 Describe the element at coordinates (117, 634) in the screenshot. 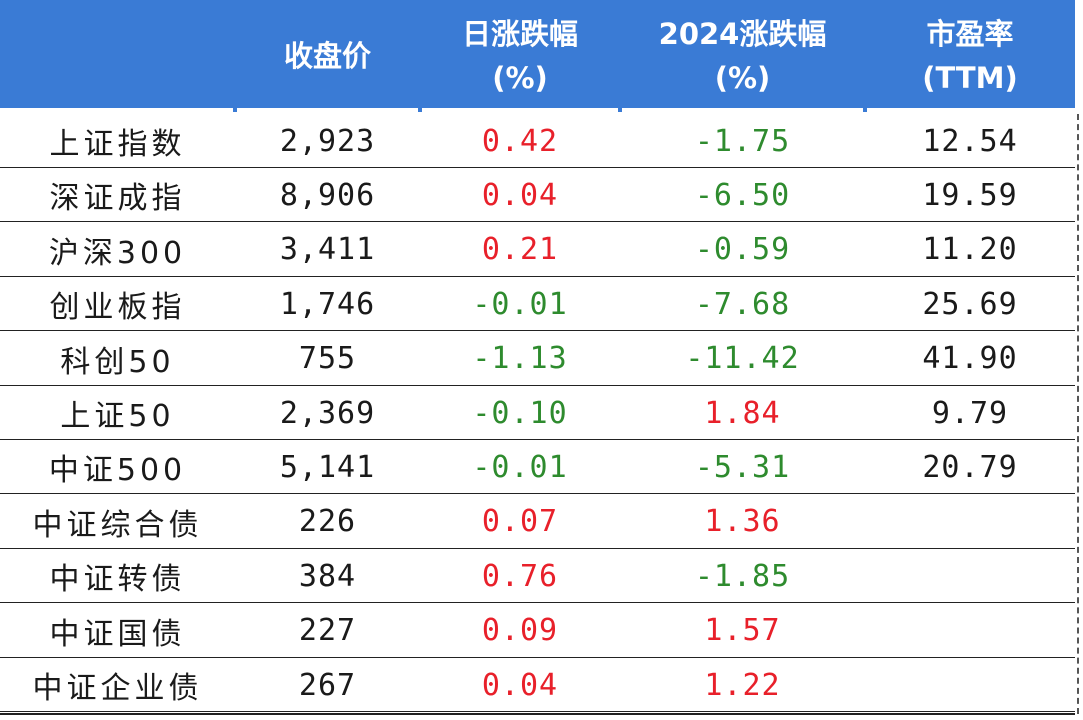

I see `cell-name: 中证国债` at that location.